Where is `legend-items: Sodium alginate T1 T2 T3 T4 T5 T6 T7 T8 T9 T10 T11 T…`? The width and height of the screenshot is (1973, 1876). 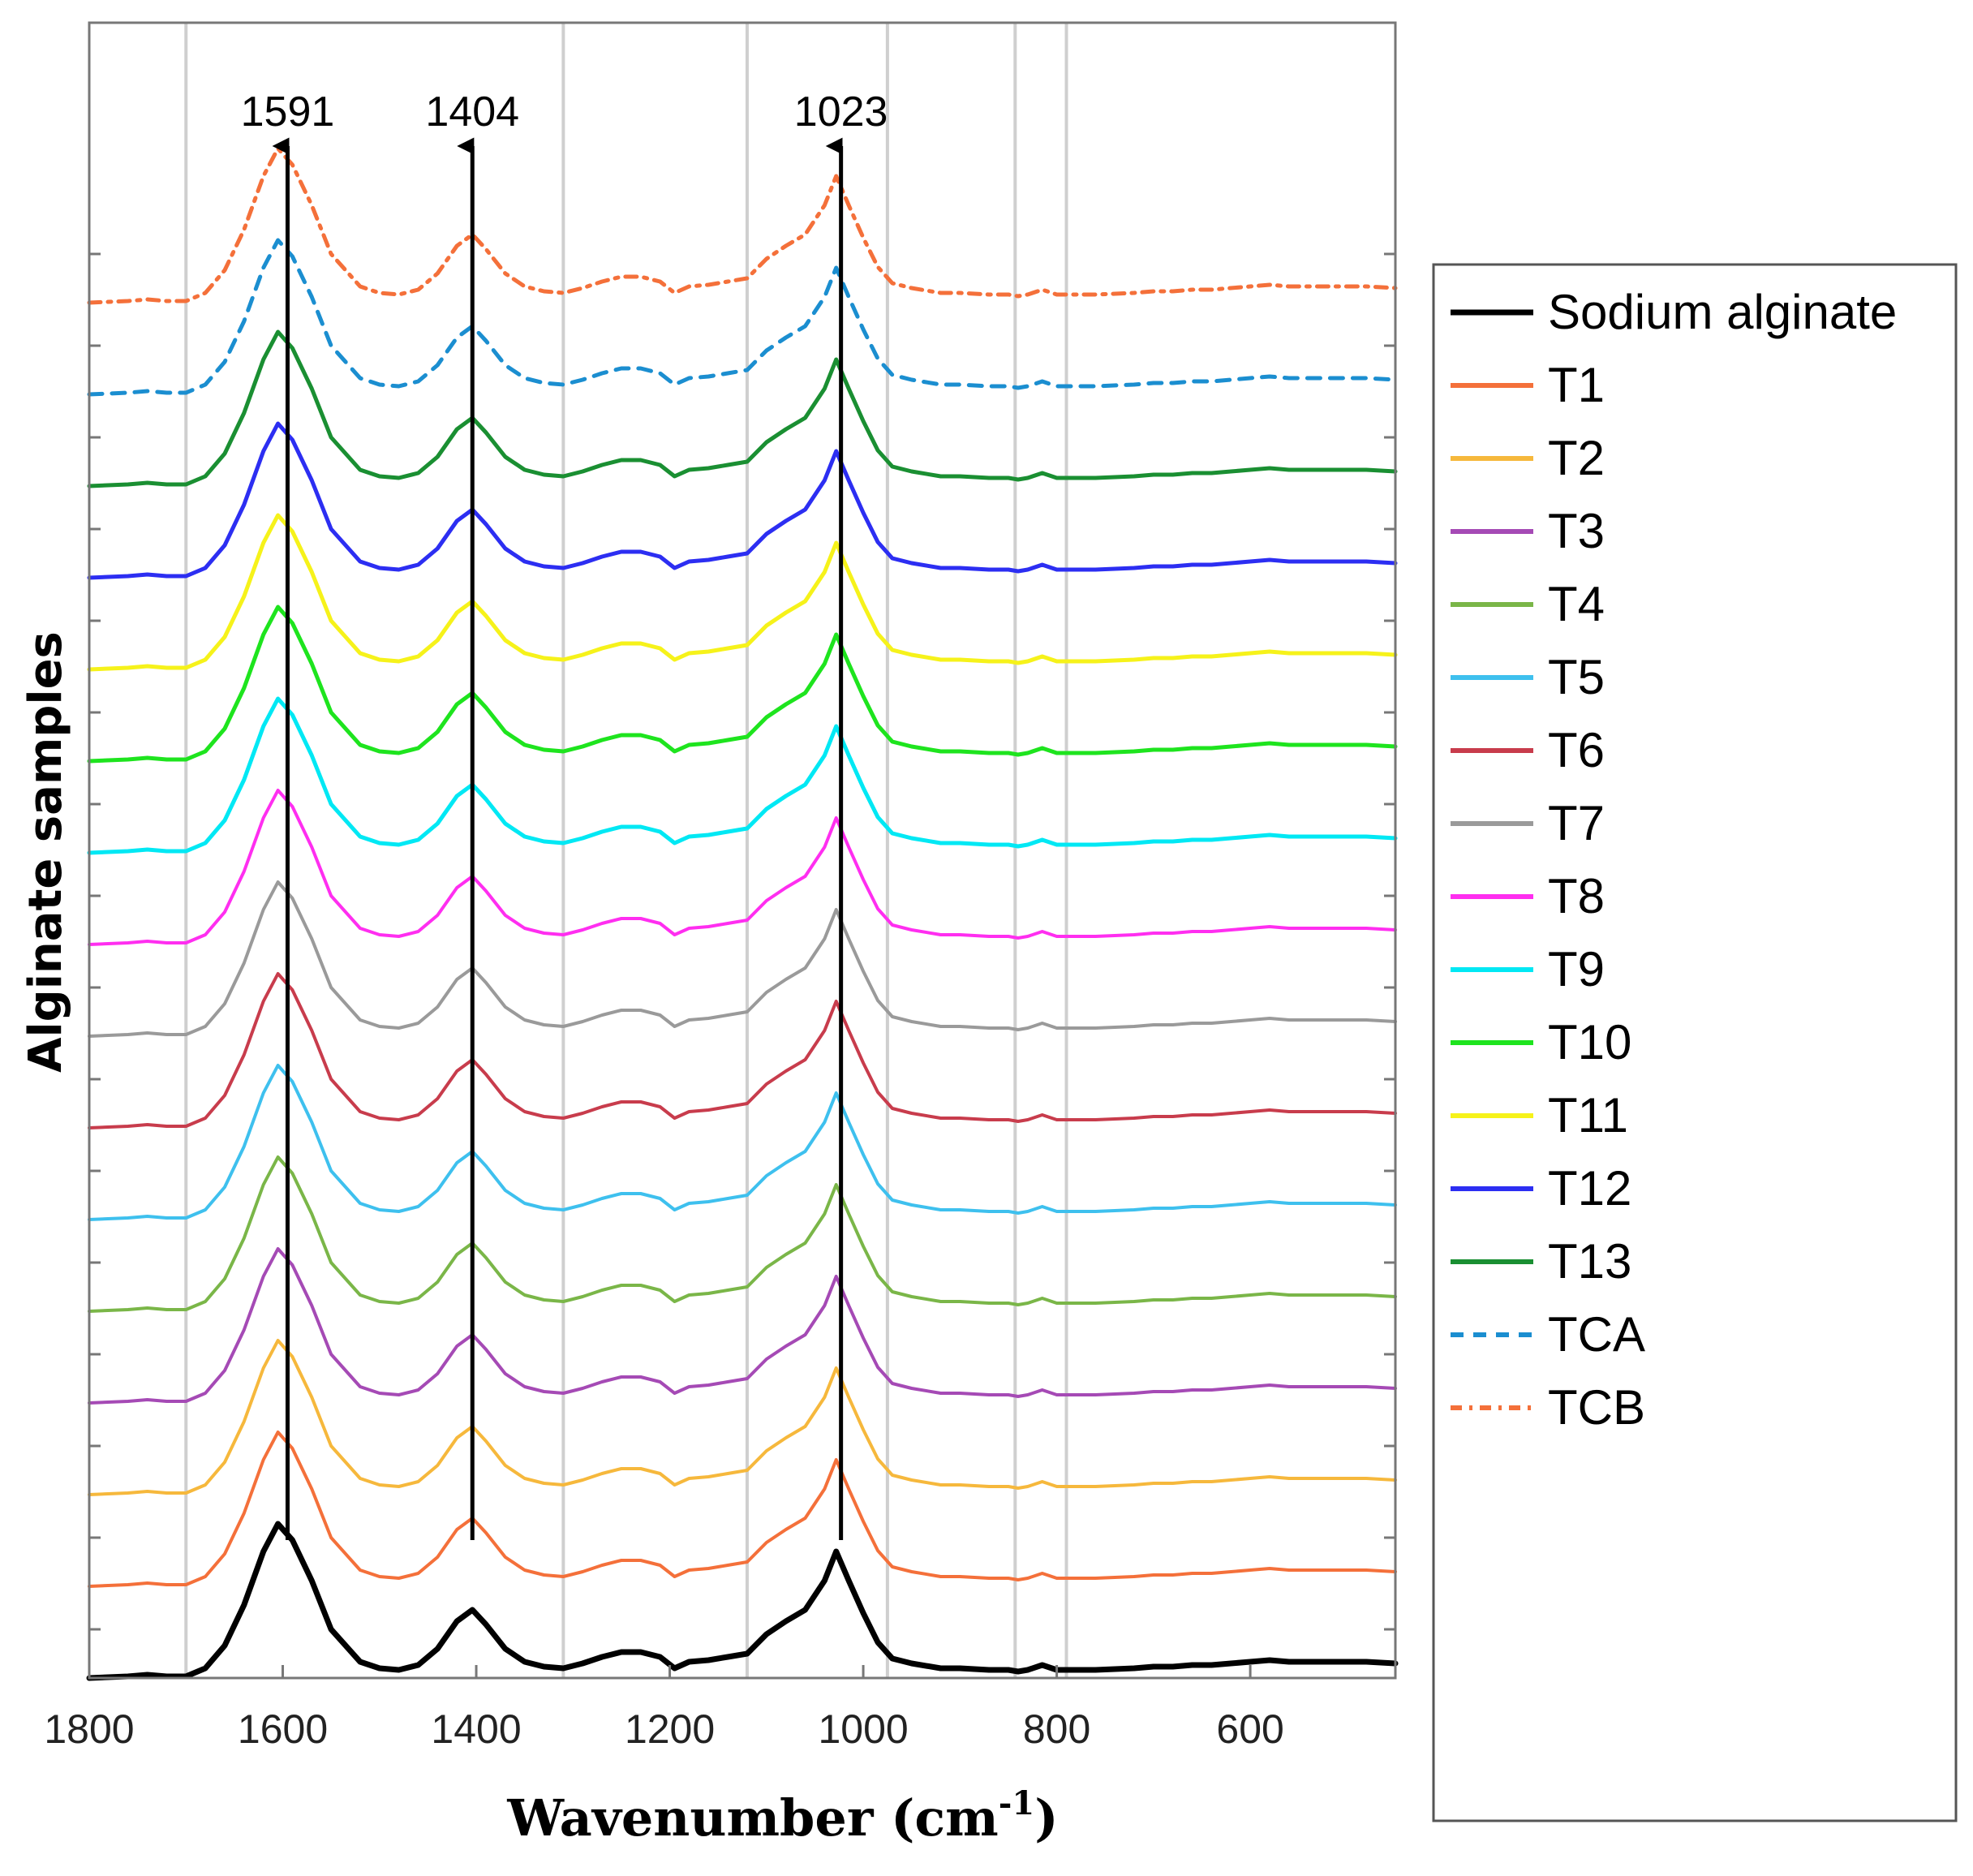
legend-items: Sodium alginate T1 T2 T3 T4 T5 T6 T7 T8 T9 T10 T11 T… is located at coordinates (1674, 860).